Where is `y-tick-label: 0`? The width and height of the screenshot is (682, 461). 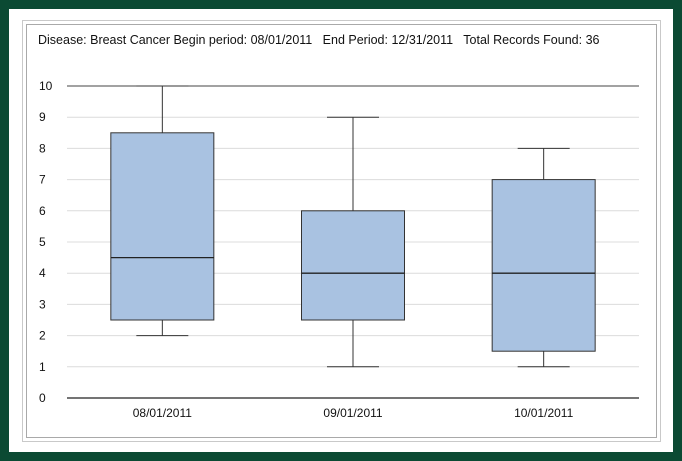 y-tick-label: 0 is located at coordinates (42, 398).